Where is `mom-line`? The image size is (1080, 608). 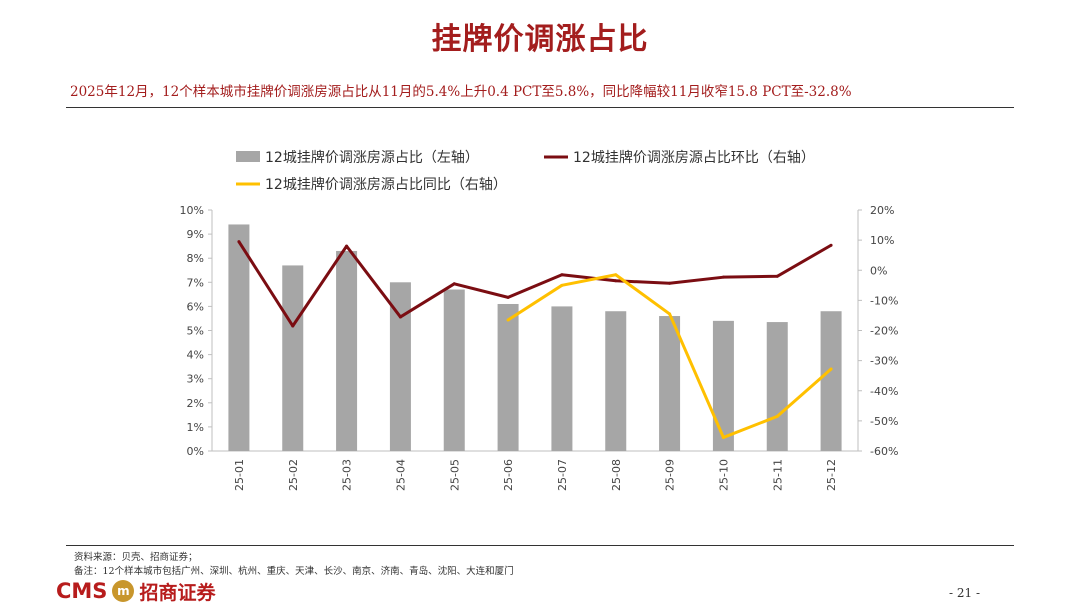
mom-line is located at coordinates (534, 284).